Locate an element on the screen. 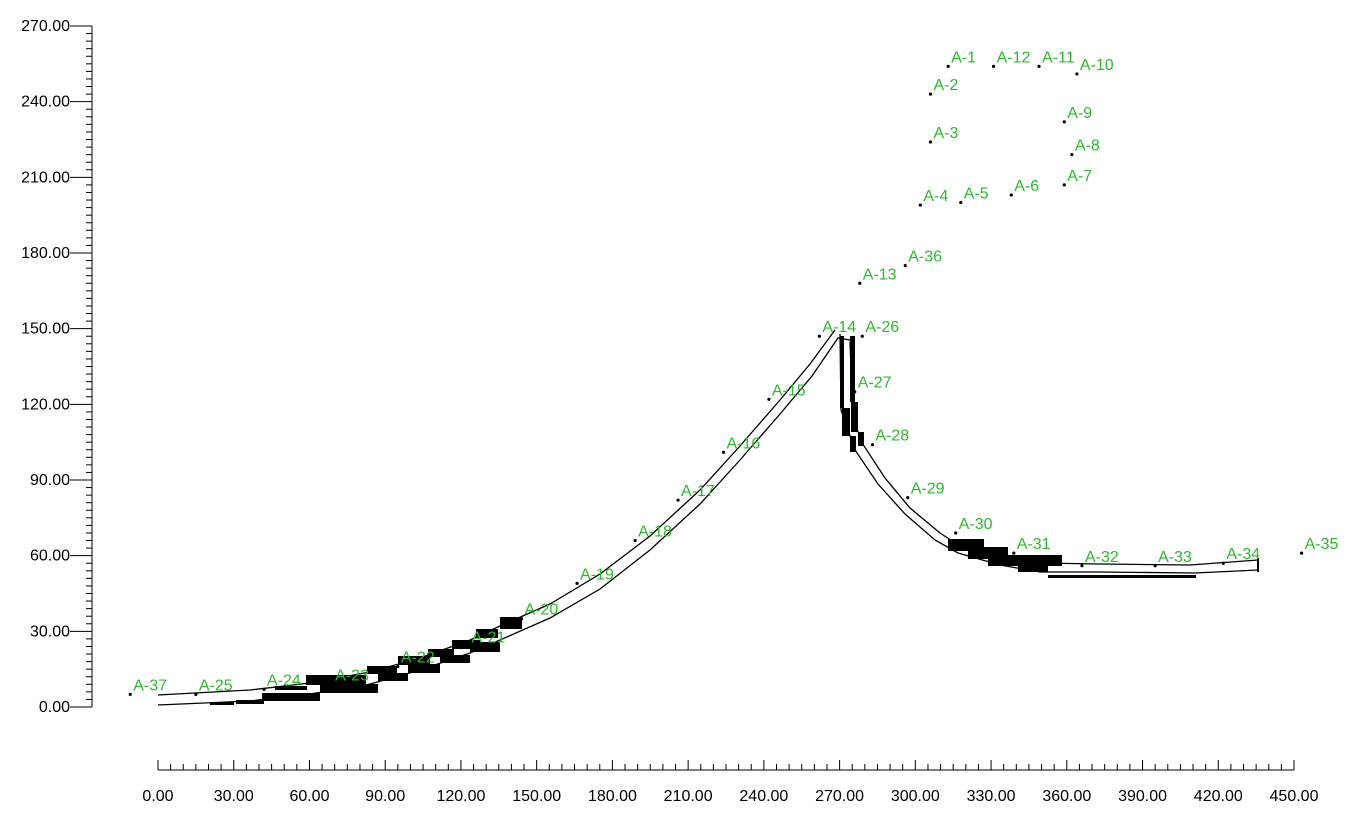 The height and width of the screenshot is (819, 1361). station-label: A-22 is located at coordinates (418, 658).